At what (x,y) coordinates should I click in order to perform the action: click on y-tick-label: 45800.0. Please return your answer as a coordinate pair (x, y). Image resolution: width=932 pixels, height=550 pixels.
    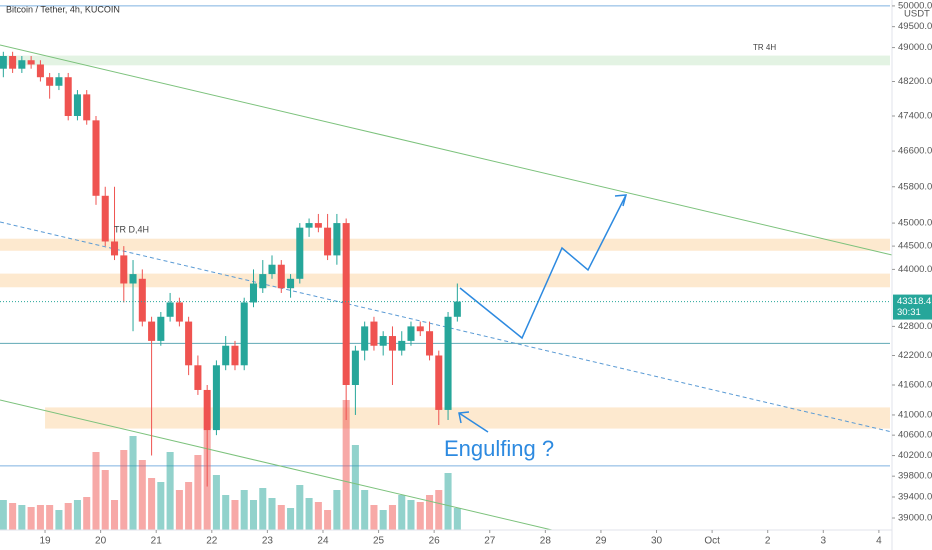
    Looking at the image, I should click on (915, 186).